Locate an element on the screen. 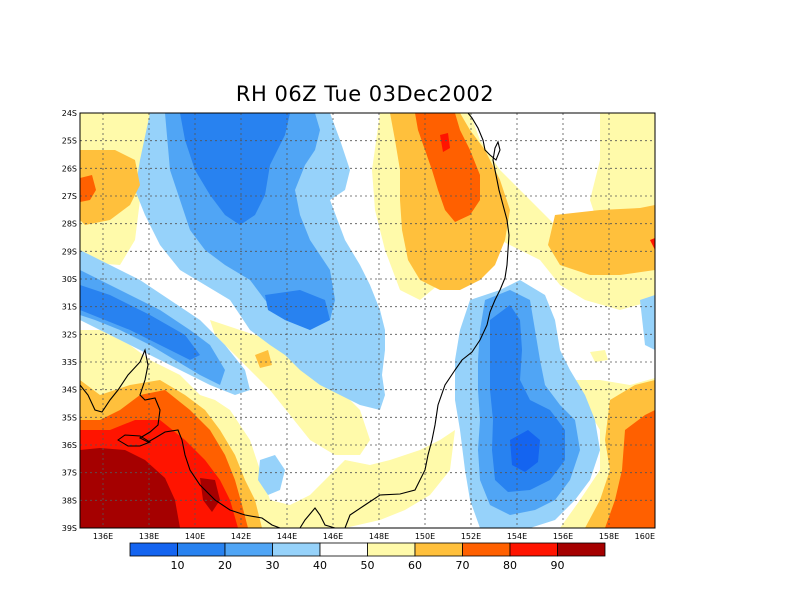  lon-tick-label: 160E is located at coordinates (645, 536).